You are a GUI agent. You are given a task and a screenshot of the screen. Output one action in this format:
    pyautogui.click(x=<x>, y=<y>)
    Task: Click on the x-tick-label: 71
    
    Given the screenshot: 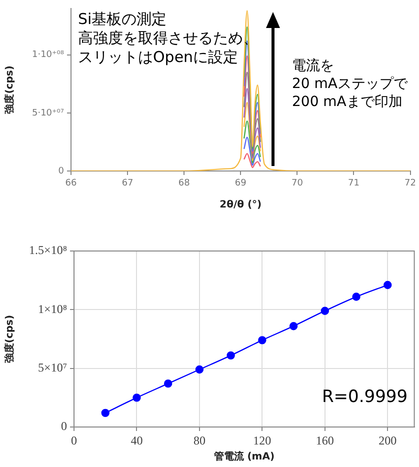 What is the action you would take?
    pyautogui.click(x=354, y=183)
    